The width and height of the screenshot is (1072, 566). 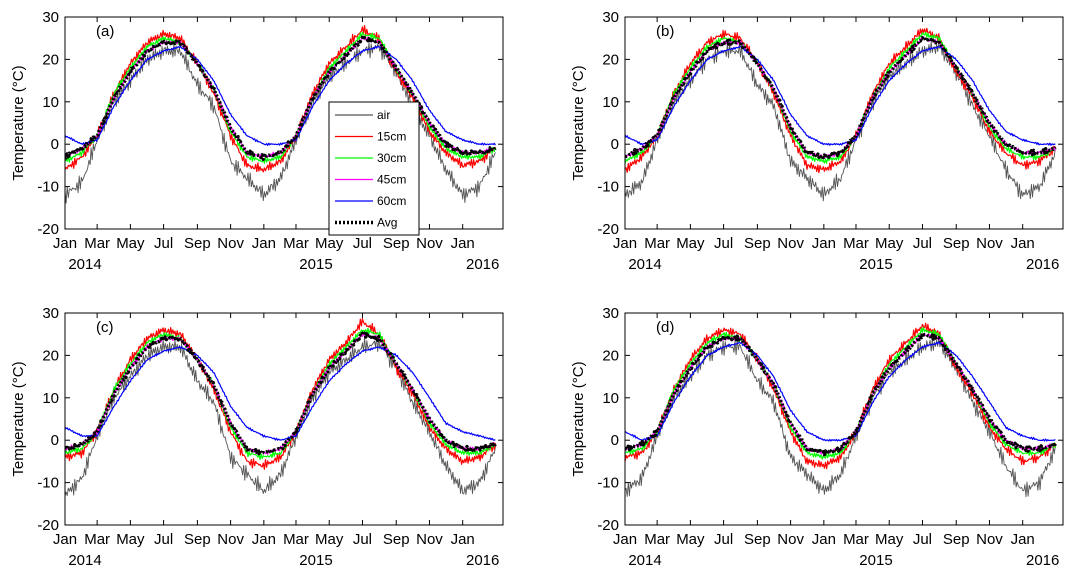 What do you see at coordinates (665, 327) in the screenshot?
I see `panel-label: (d)` at bounding box center [665, 327].